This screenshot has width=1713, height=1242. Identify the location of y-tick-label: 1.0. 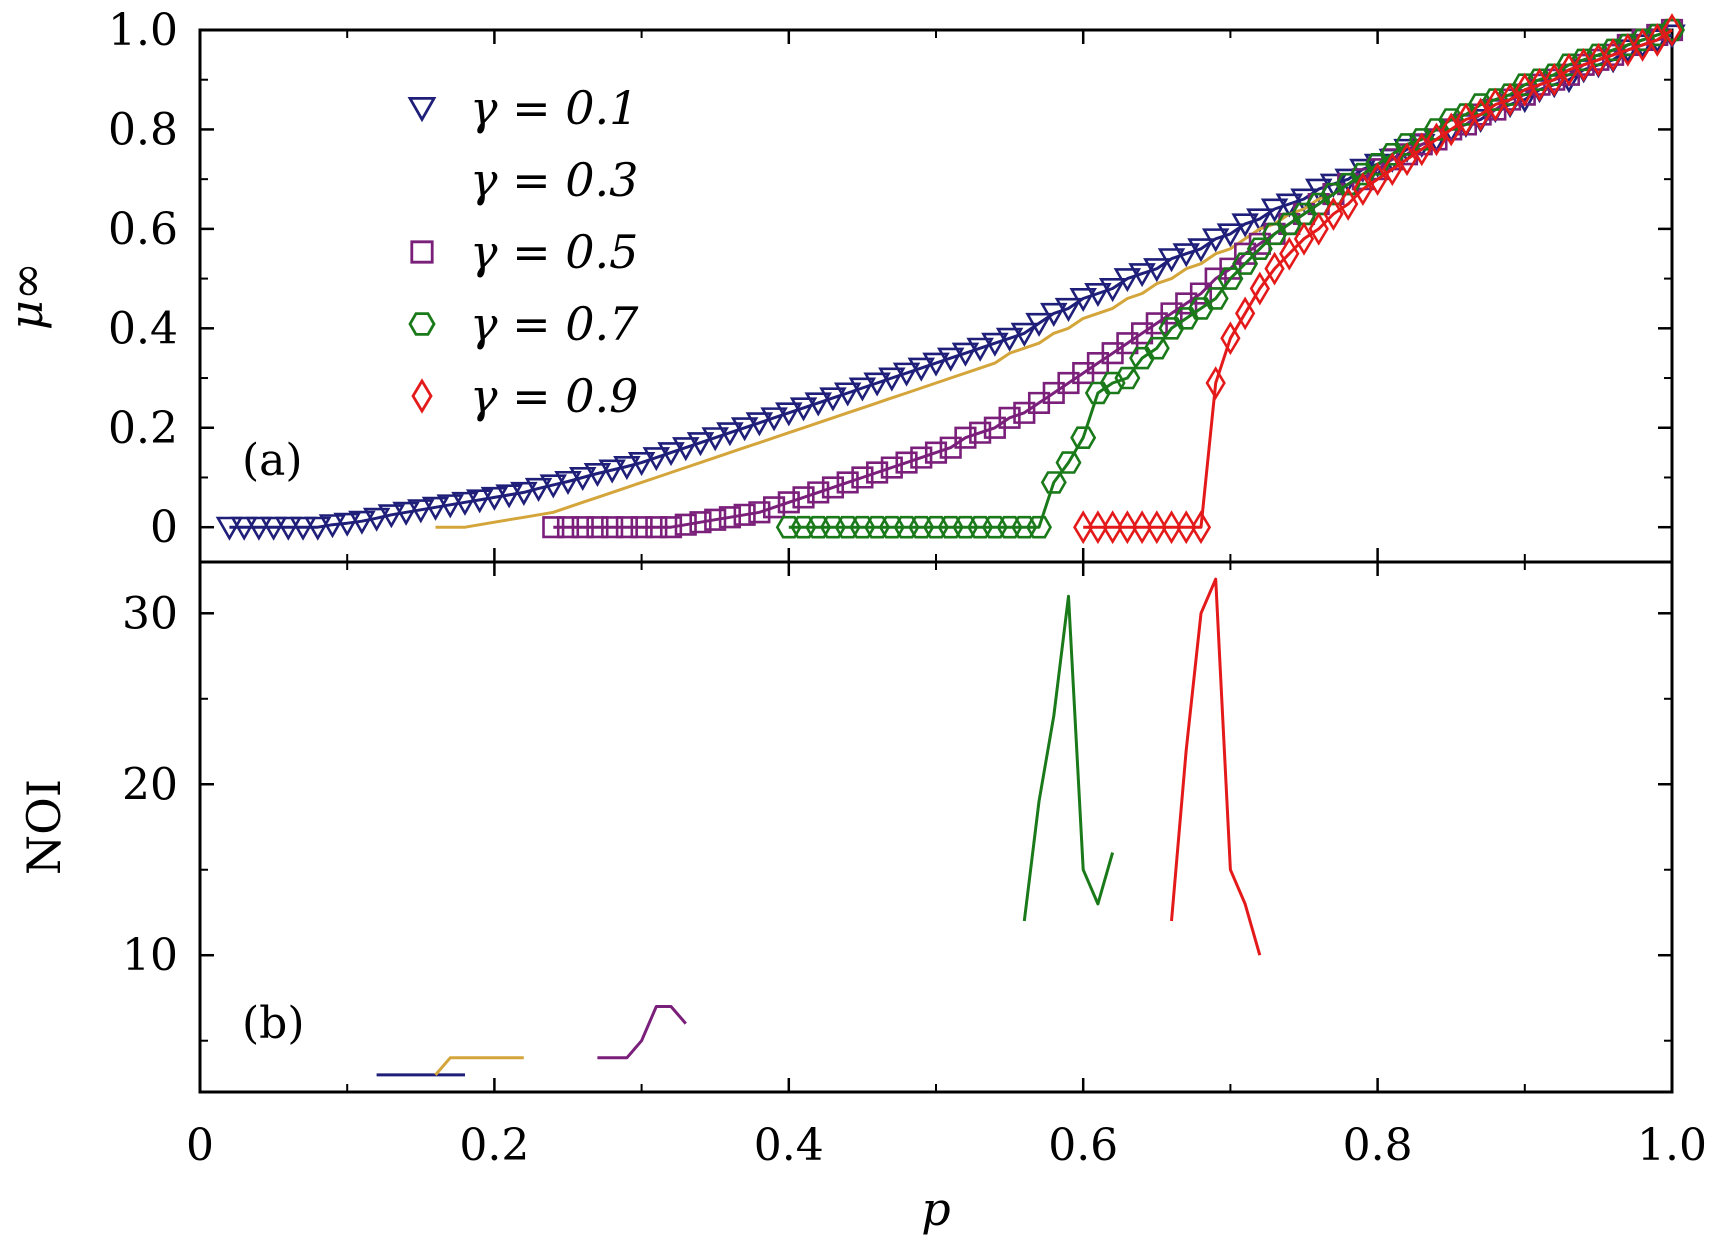
(143, 30).